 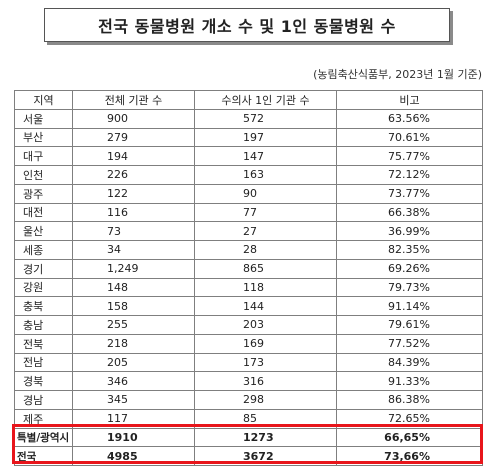 I want to click on cell-total: 34, so click(x=133, y=250).